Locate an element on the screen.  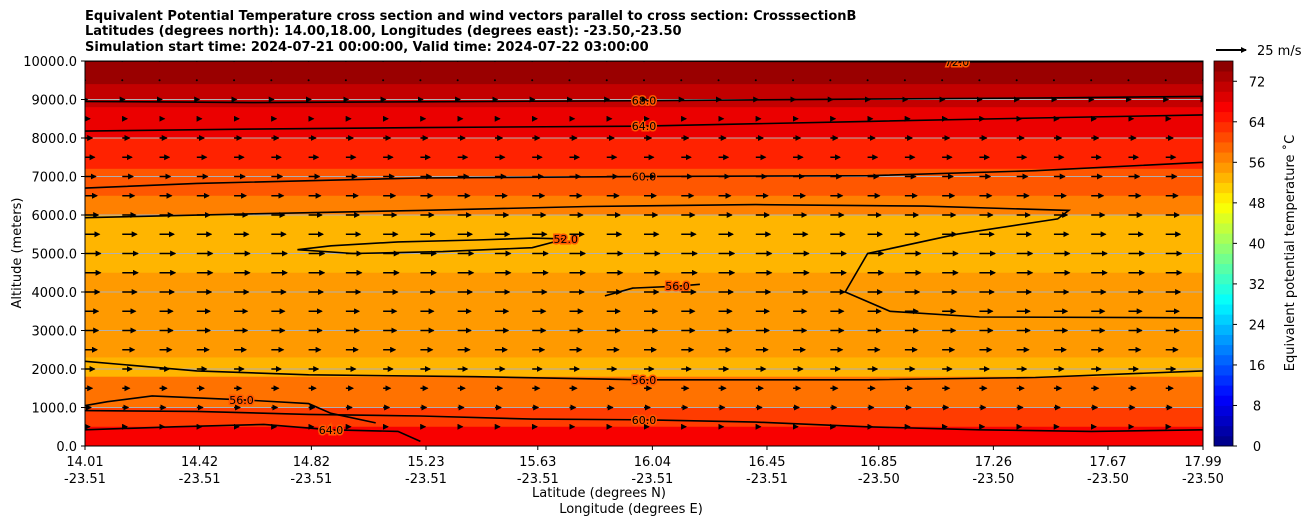
x-axis-label-longitude: Longitude (degrees E) is located at coordinates (631, 509).